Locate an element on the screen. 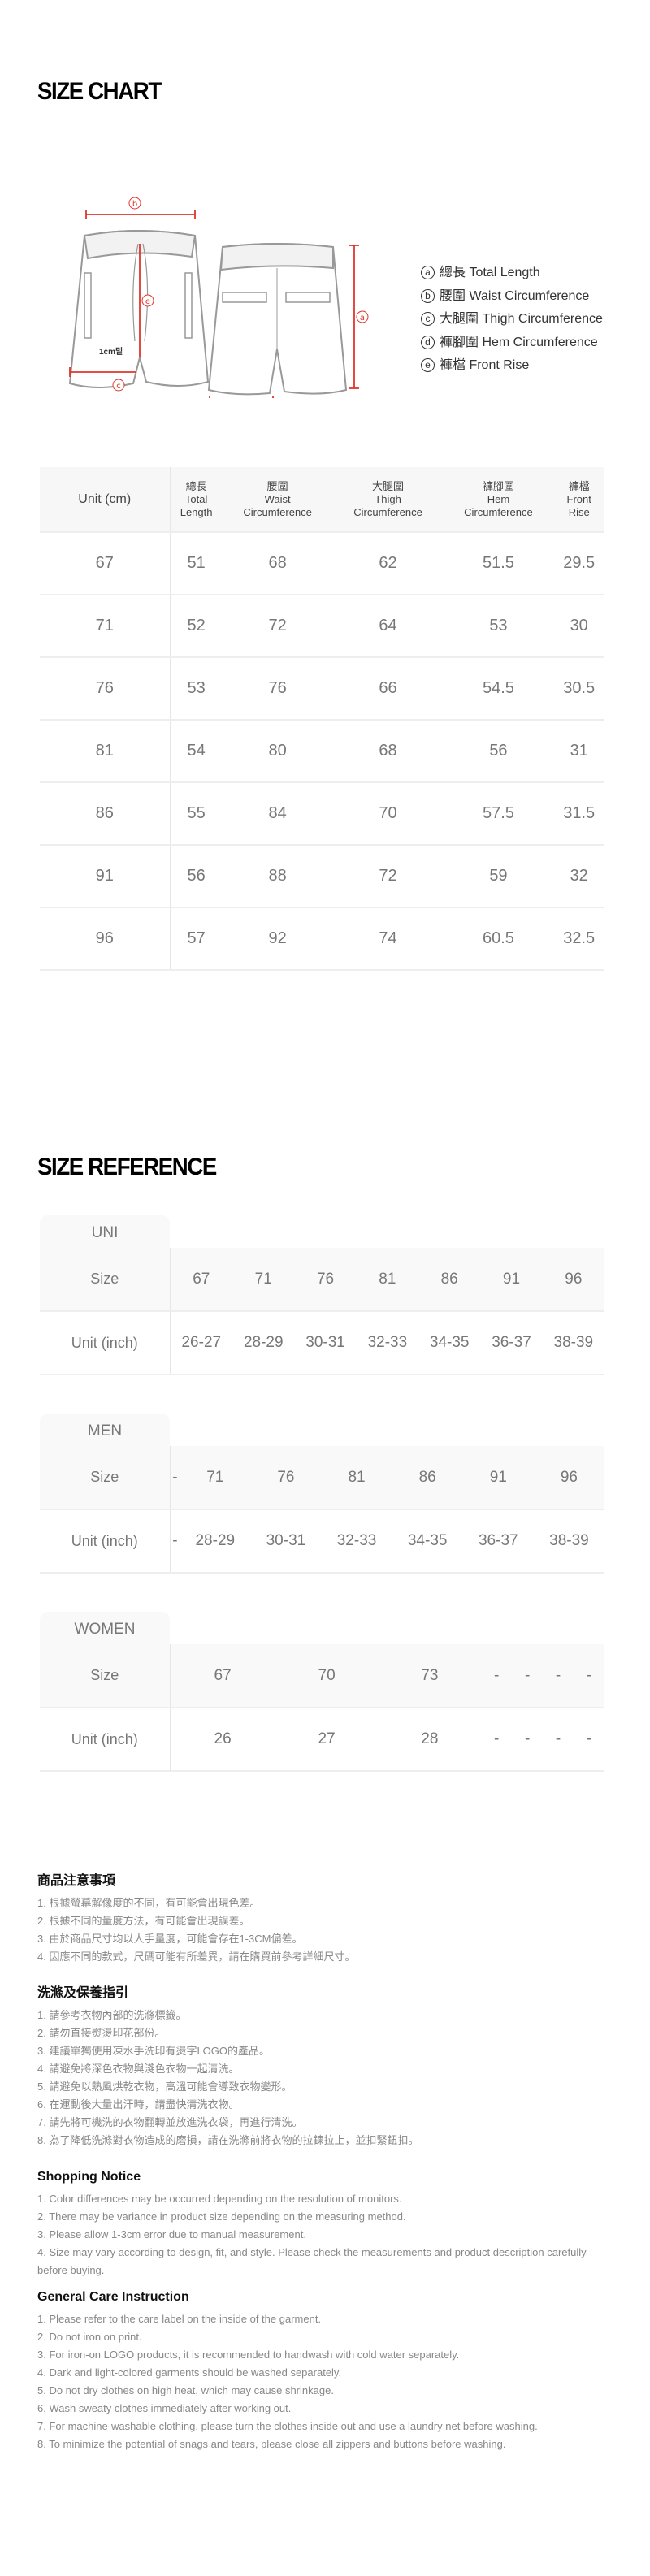 Image resolution: width=650 pixels, height=2576 pixels. measurement-cell: 54.5 is located at coordinates (498, 688).